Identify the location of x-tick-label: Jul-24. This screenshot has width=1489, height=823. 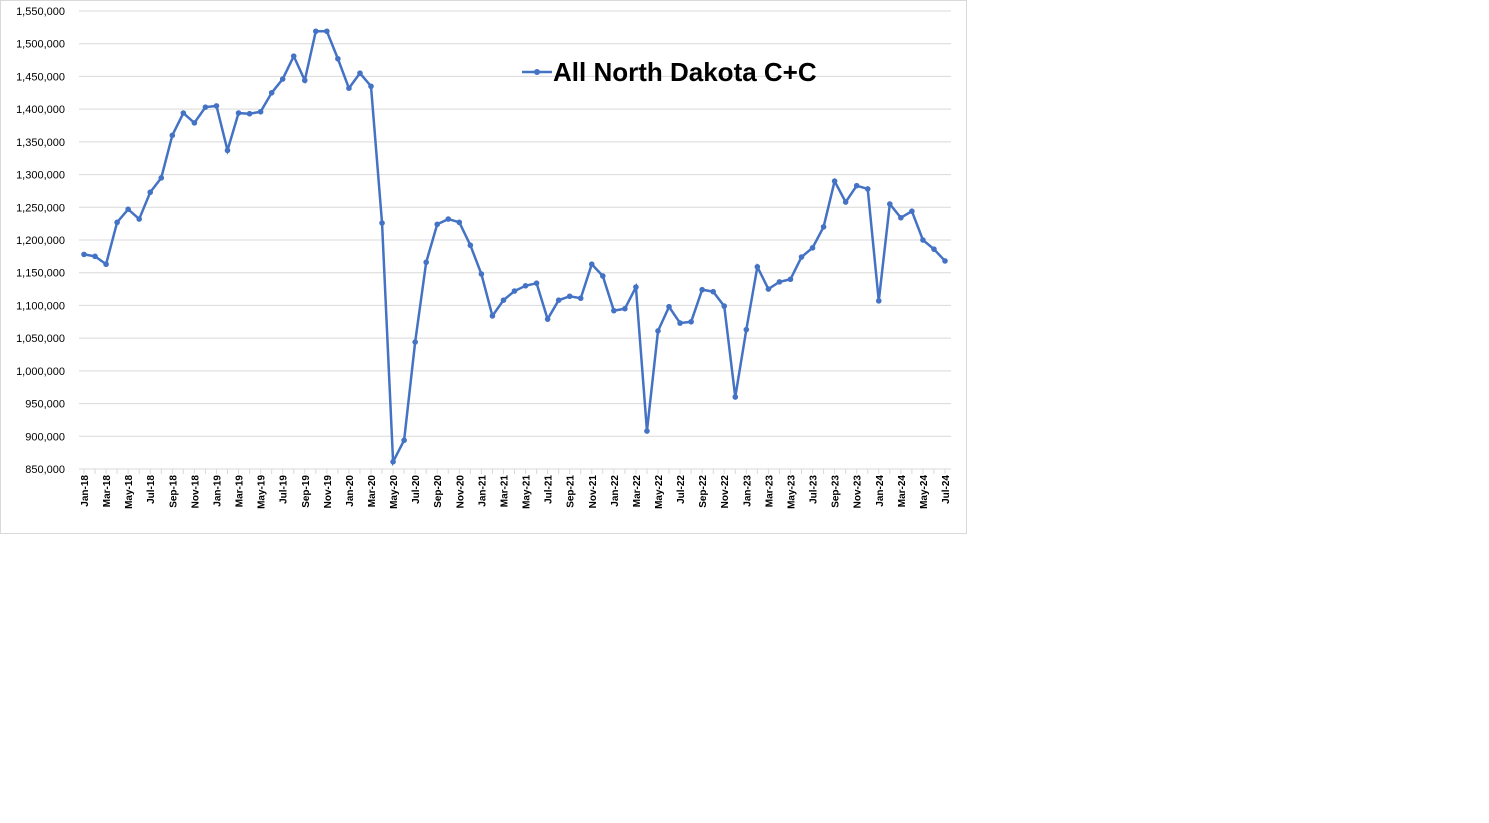
(946, 489).